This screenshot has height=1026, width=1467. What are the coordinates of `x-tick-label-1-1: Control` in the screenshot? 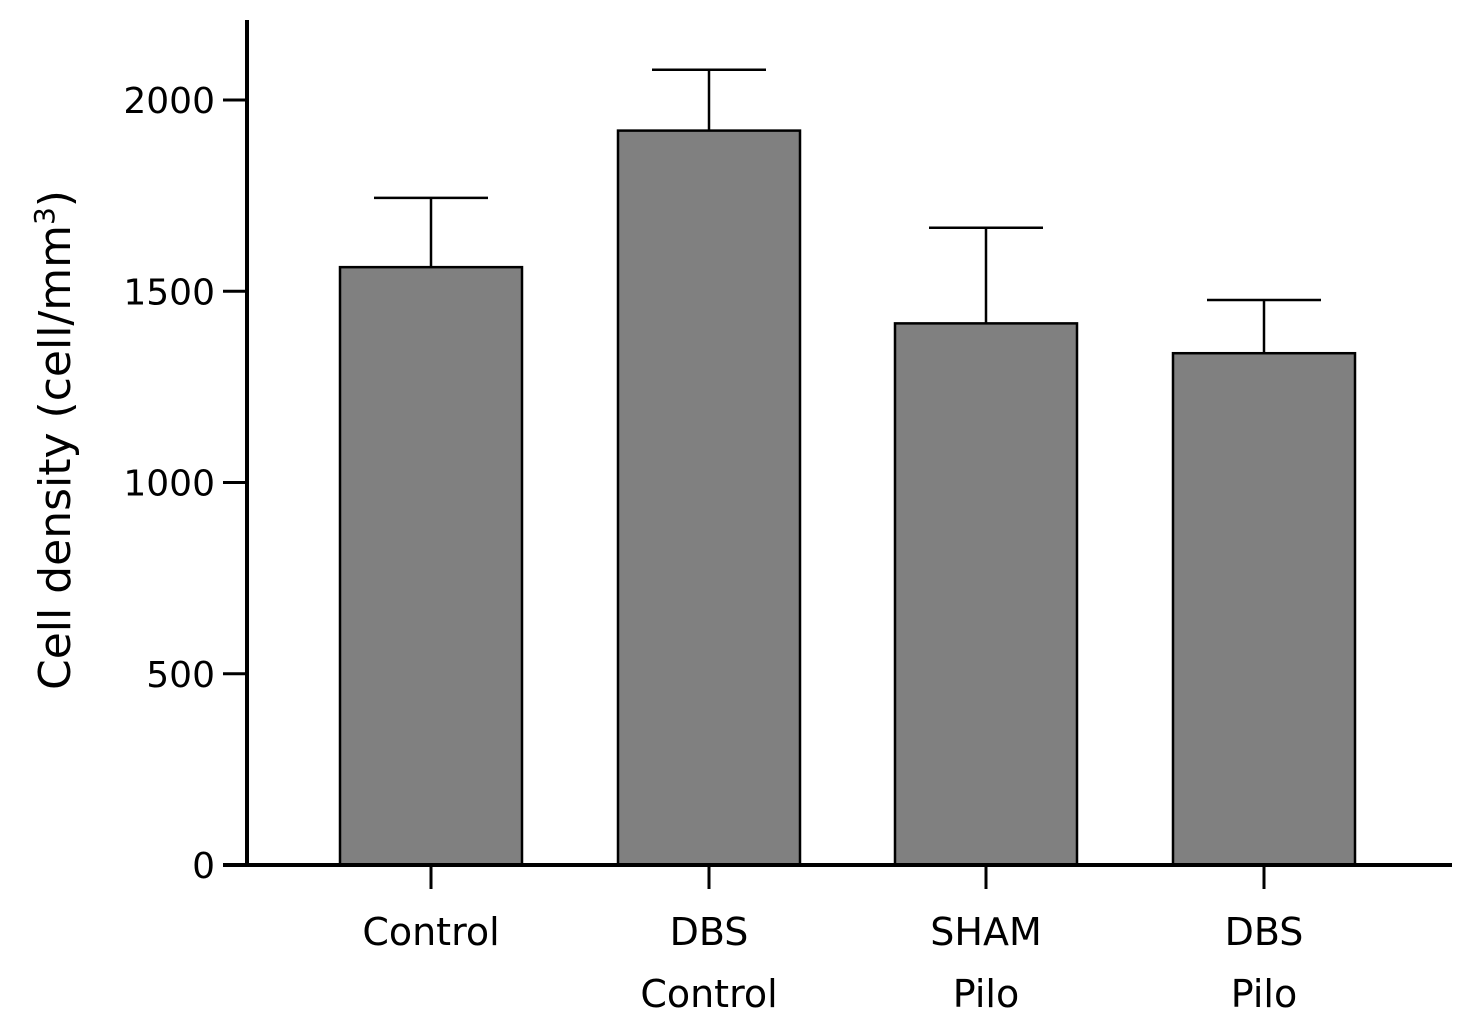 It's located at (708, 994).